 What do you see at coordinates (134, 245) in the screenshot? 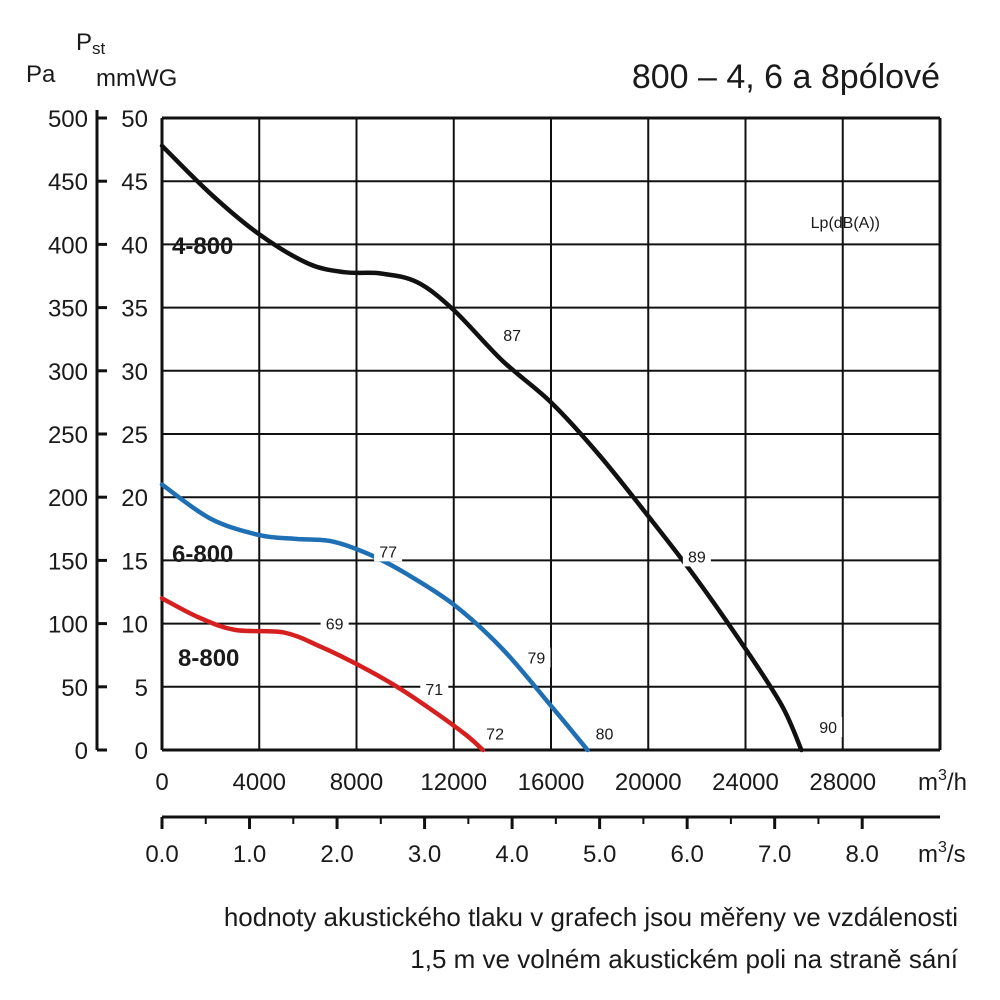
I see `mmwg-tick-label: 40` at bounding box center [134, 245].